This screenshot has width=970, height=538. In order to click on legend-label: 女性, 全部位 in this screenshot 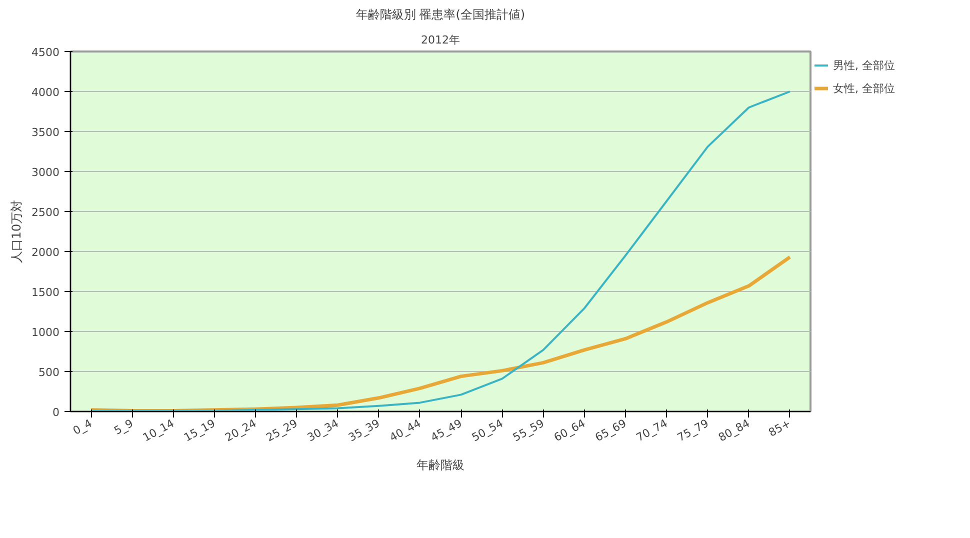, I will do `click(864, 88)`.